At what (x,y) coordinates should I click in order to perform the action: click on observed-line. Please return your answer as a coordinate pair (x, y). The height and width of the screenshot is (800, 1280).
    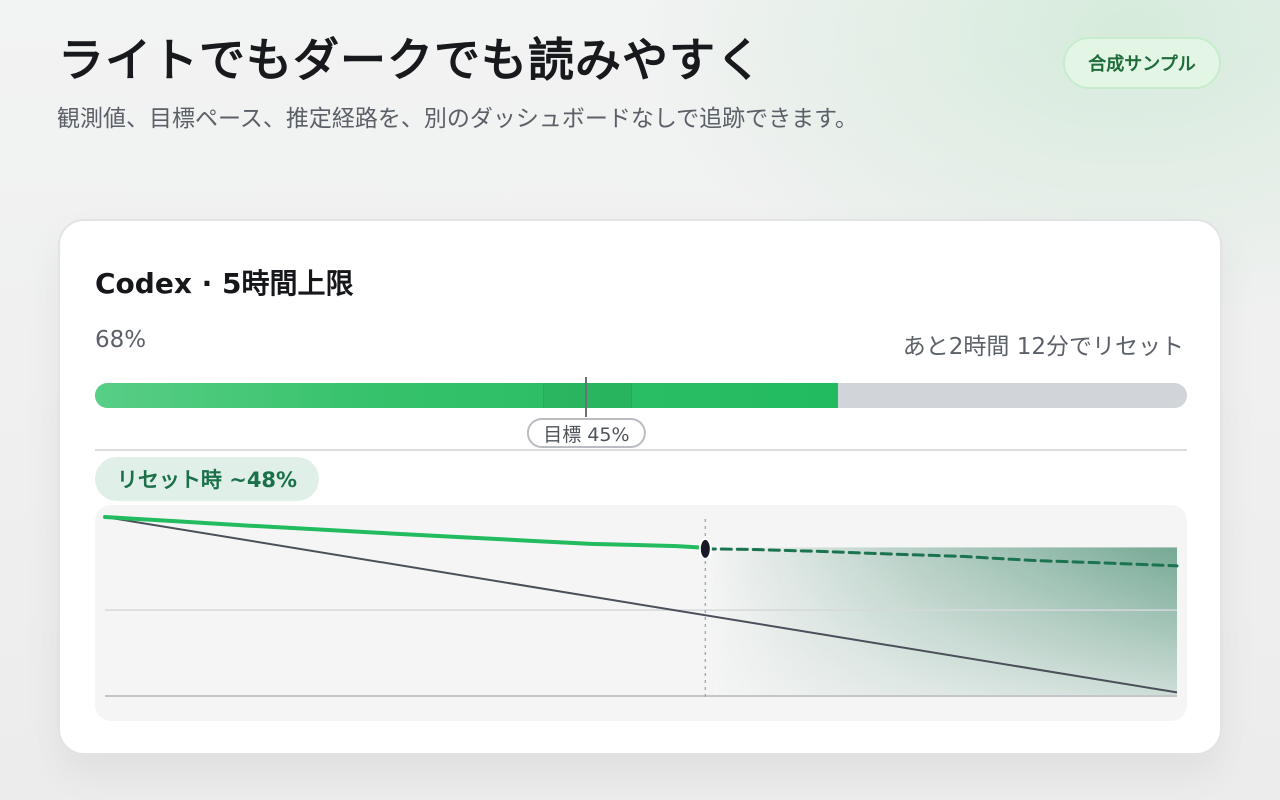
    Looking at the image, I should click on (405, 533).